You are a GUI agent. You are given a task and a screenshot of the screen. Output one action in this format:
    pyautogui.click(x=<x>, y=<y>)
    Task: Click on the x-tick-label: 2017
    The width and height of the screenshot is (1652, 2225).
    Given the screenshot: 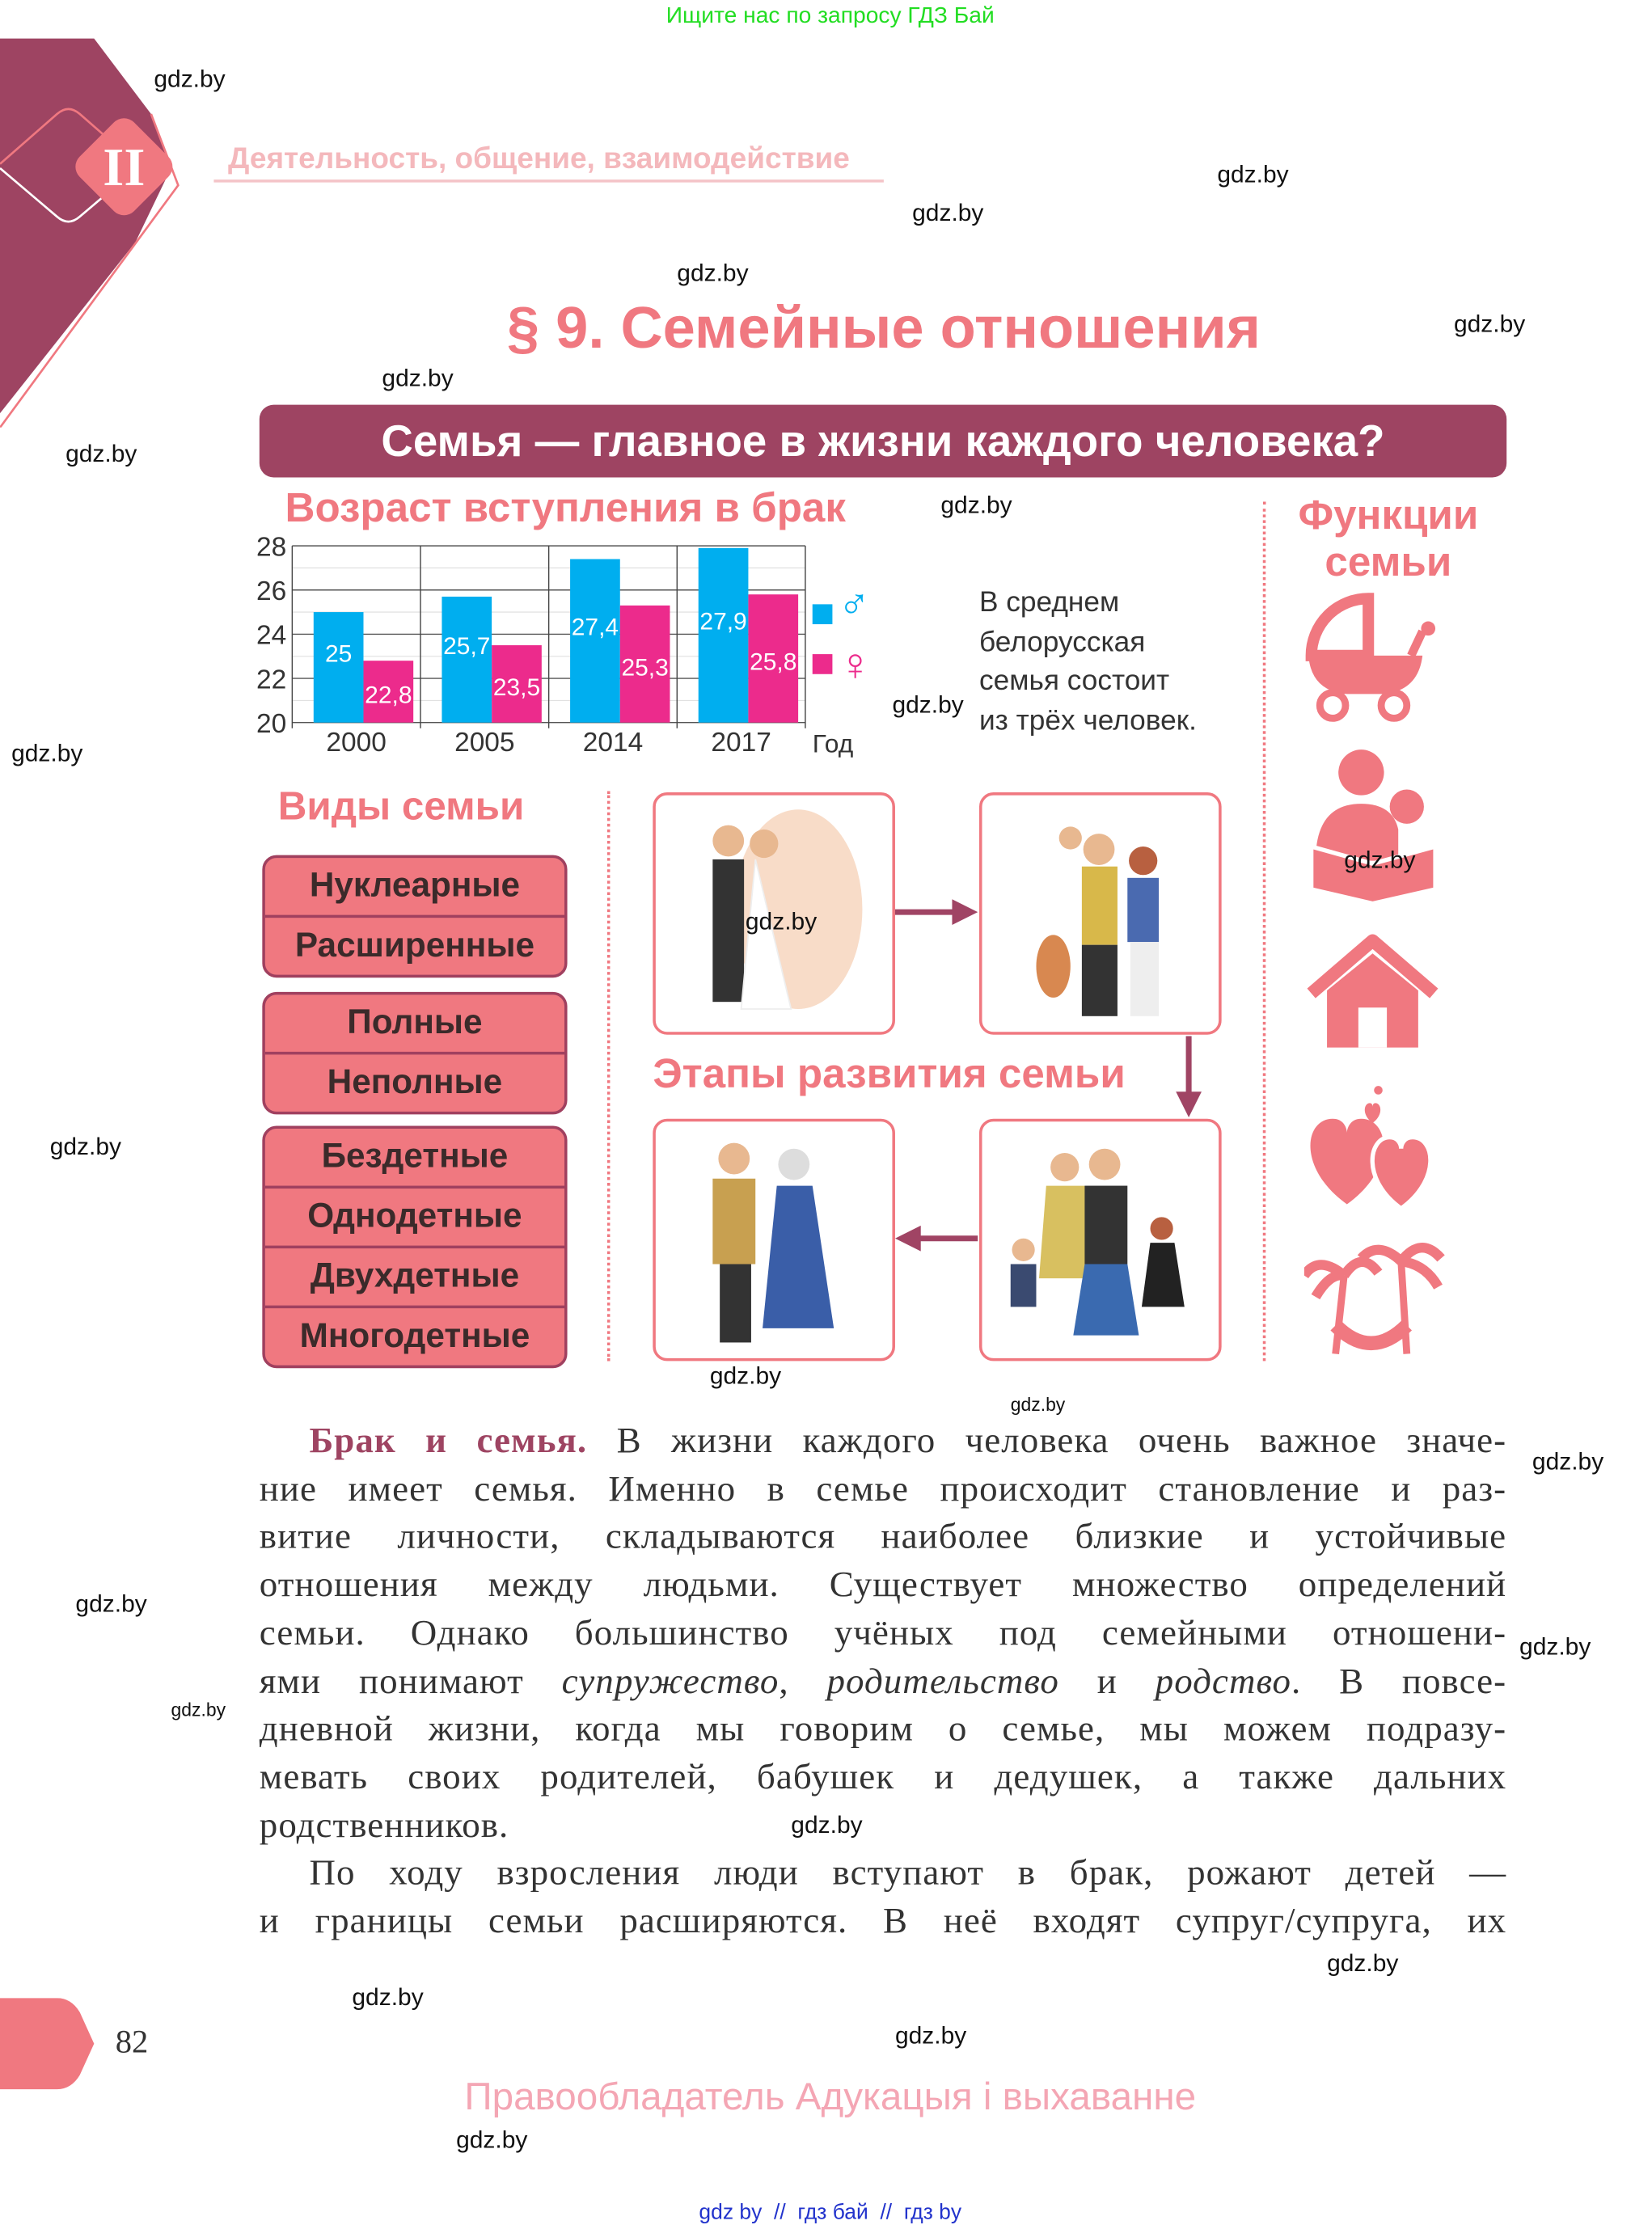 What is the action you would take?
    pyautogui.click(x=741, y=743)
    